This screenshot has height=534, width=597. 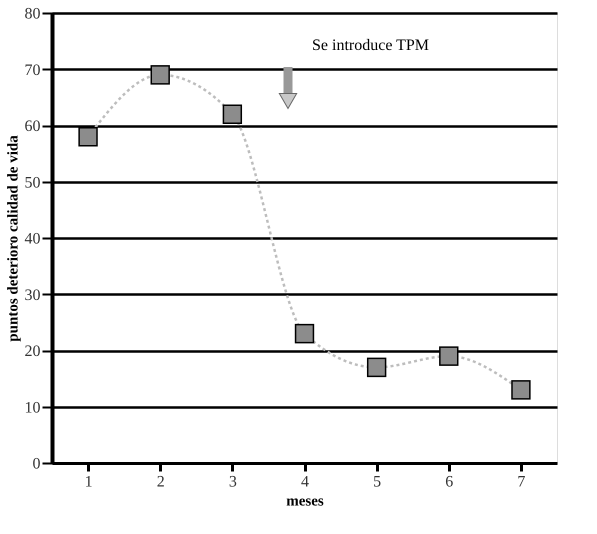 What do you see at coordinates (449, 482) in the screenshot?
I see `x-tick-label: 6` at bounding box center [449, 482].